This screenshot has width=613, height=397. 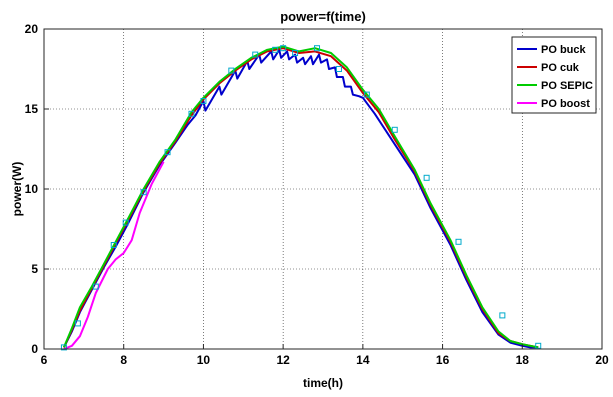 I want to click on x-tick-label: 20, so click(x=602, y=360).